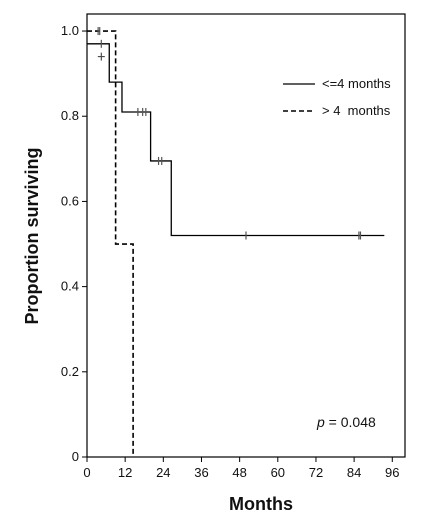  What do you see at coordinates (70, 115) in the screenshot?
I see `y-tick-label: 0.8` at bounding box center [70, 115].